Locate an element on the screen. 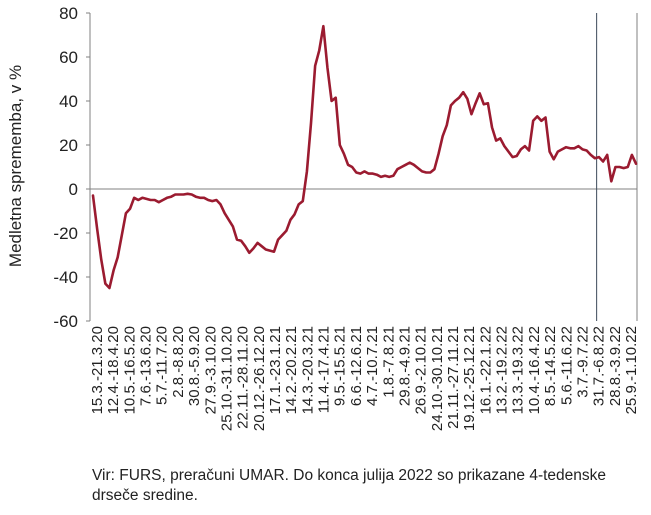 Image resolution: width=651 pixels, height=515 pixels. x-tick-label: 11.4.-17.4.21 is located at coordinates (324, 369).